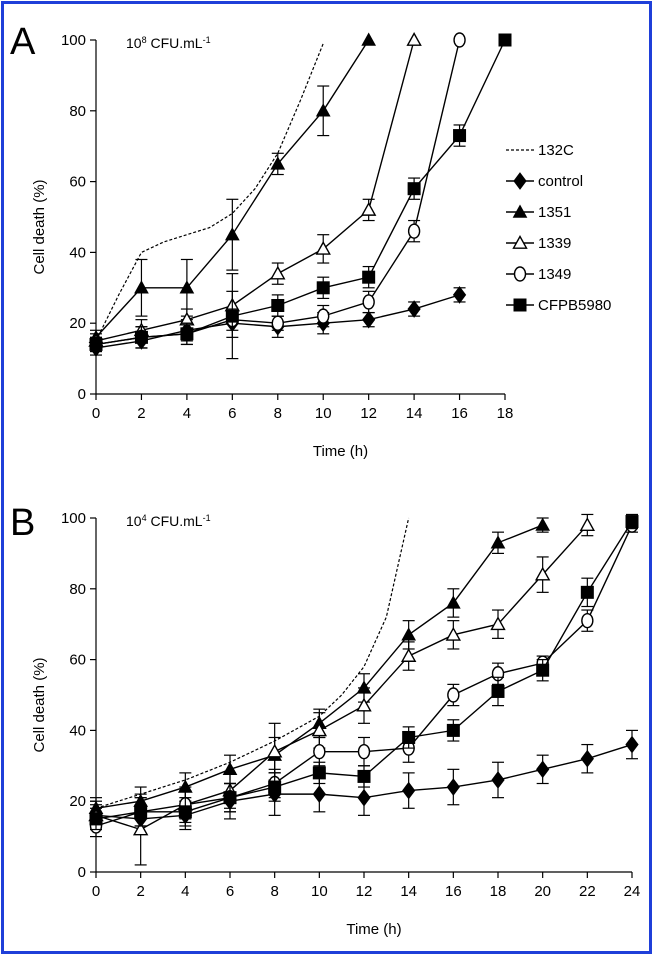  Describe the element at coordinates (453, 891) in the screenshot. I see `panel-b-x-tick-label: 16` at that location.